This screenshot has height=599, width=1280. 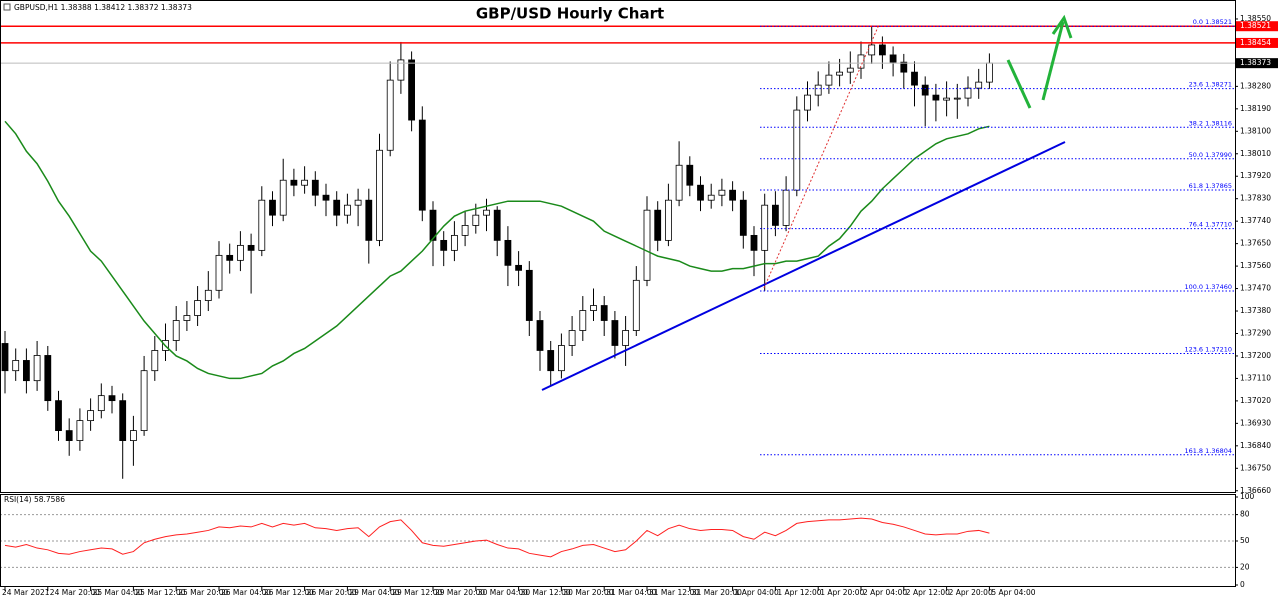 I want to click on fib-label: 50.0 1.37990, so click(x=1210, y=155).